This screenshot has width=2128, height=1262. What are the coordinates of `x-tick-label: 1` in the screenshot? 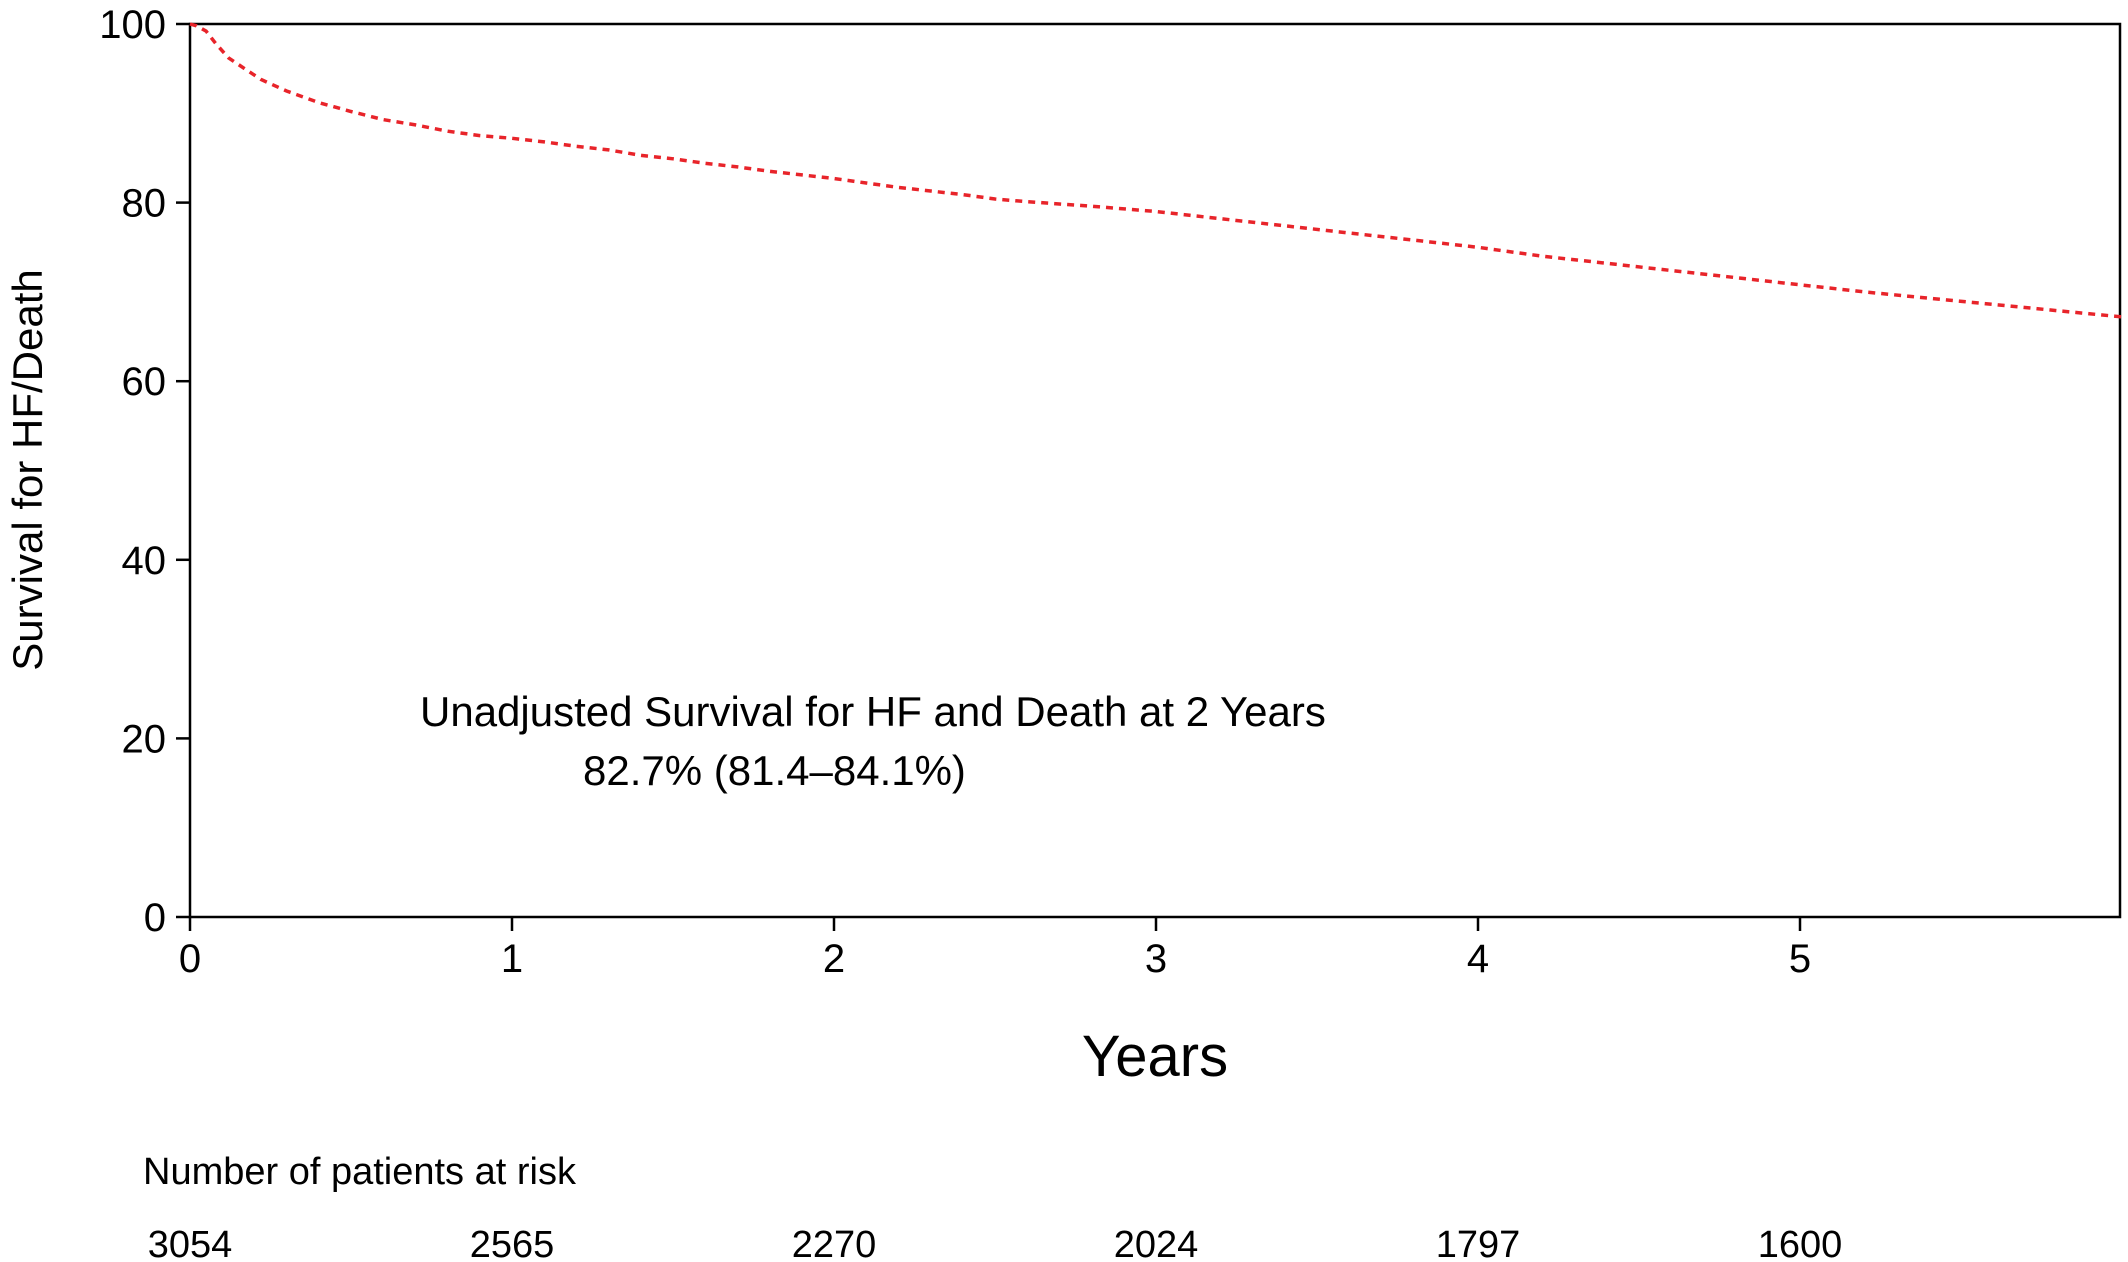 It's located at (512, 959).